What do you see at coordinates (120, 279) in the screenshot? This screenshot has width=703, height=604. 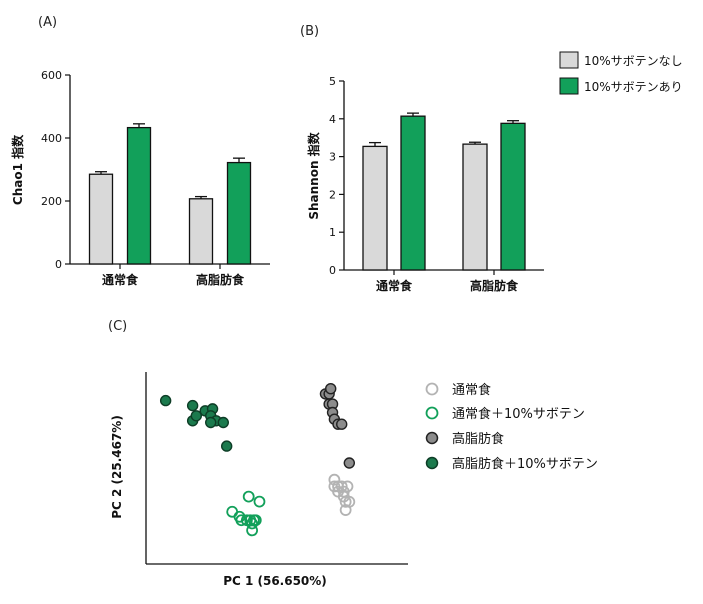 I see `panel-a-category-label: 通常食` at bounding box center [120, 279].